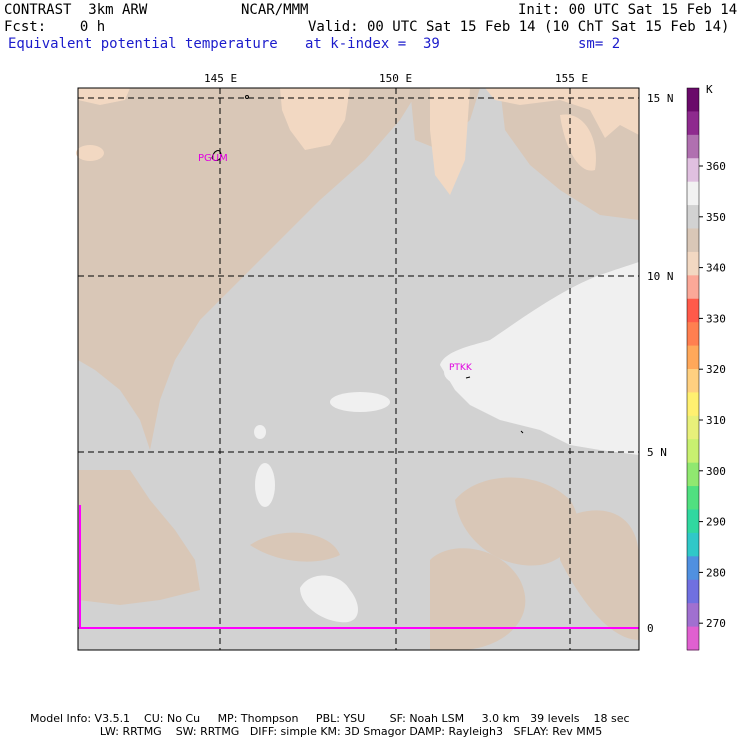  I want to click on legend-colorbar, so click(693, 369).